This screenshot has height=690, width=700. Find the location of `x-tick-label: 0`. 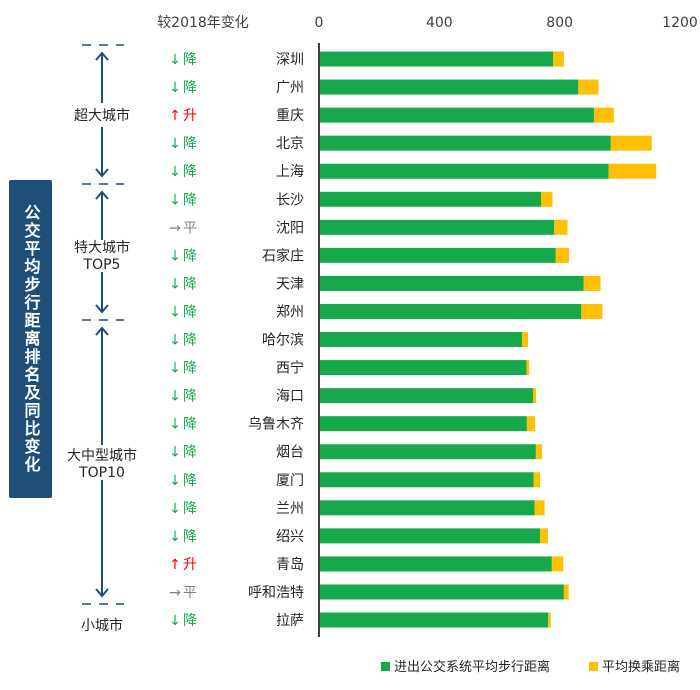

x-tick-label: 0 is located at coordinates (319, 23).